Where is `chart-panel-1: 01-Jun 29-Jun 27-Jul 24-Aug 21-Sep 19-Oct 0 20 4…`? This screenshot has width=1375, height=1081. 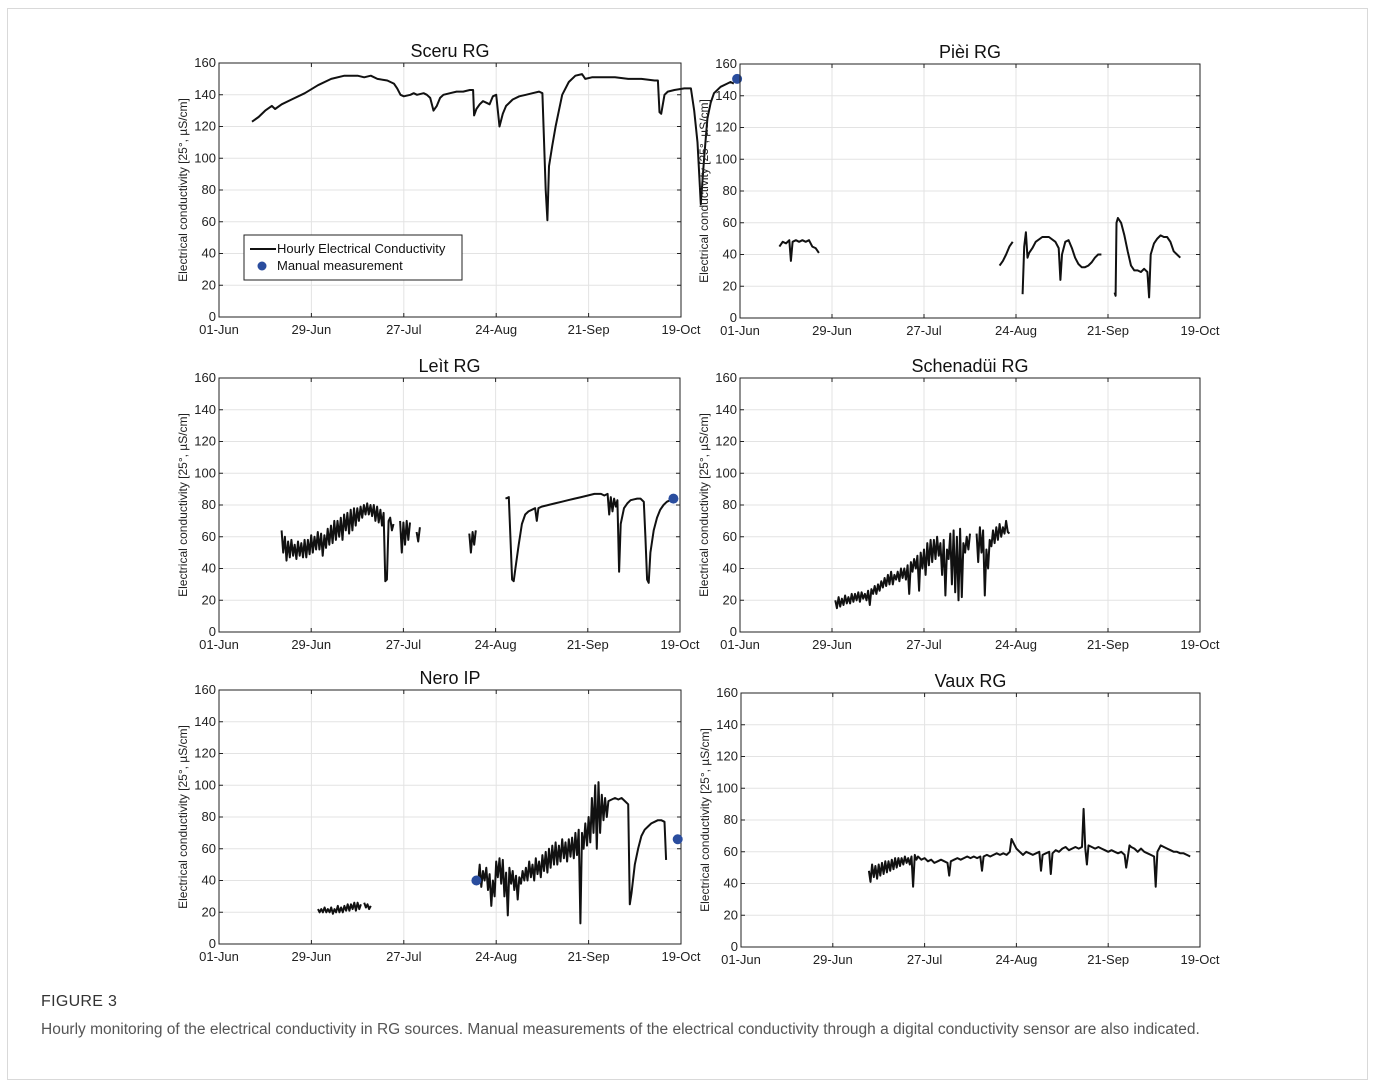
chart-panel-1: 01-Jun 29-Jun 27-Jul 24-Aug 21-Sep 19-Oct 0 20 4… is located at coordinates (958, 190).